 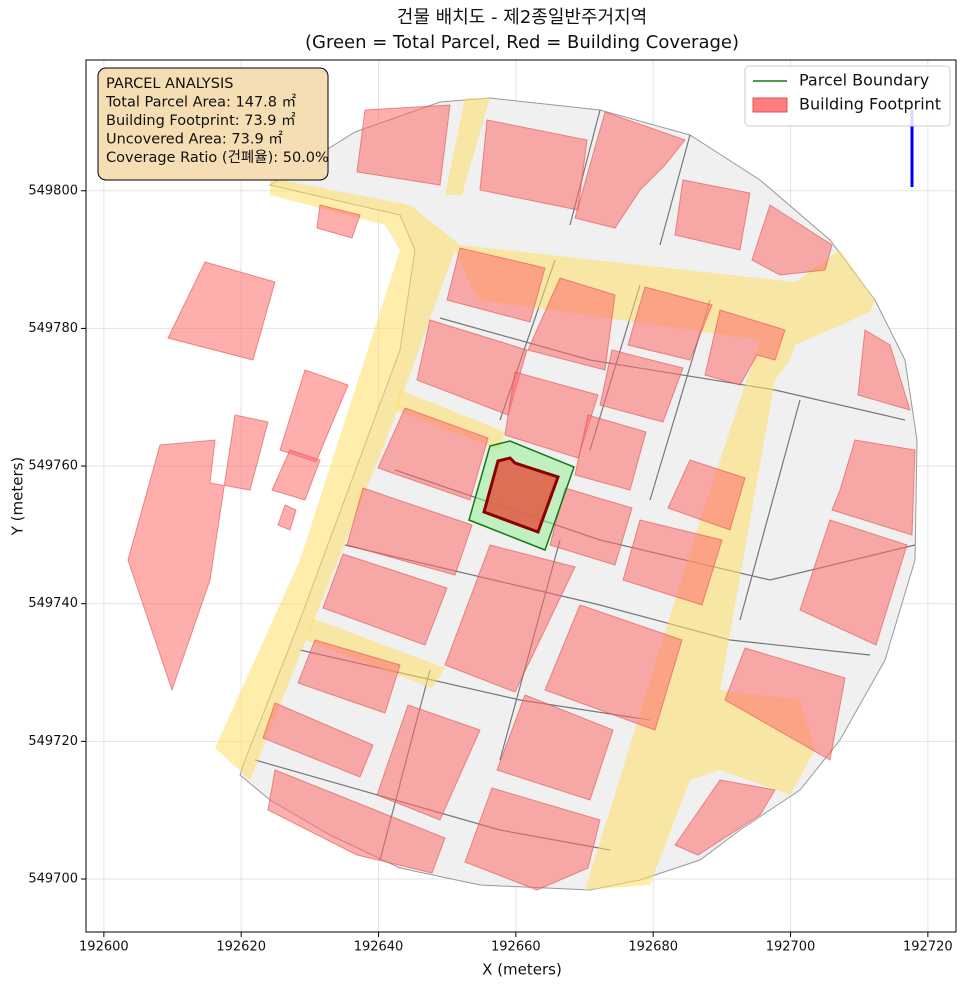 What do you see at coordinates (217, 157) in the screenshot?
I see `annotation-line: Coverage Ratio (건폐율): 50.0%` at bounding box center [217, 157].